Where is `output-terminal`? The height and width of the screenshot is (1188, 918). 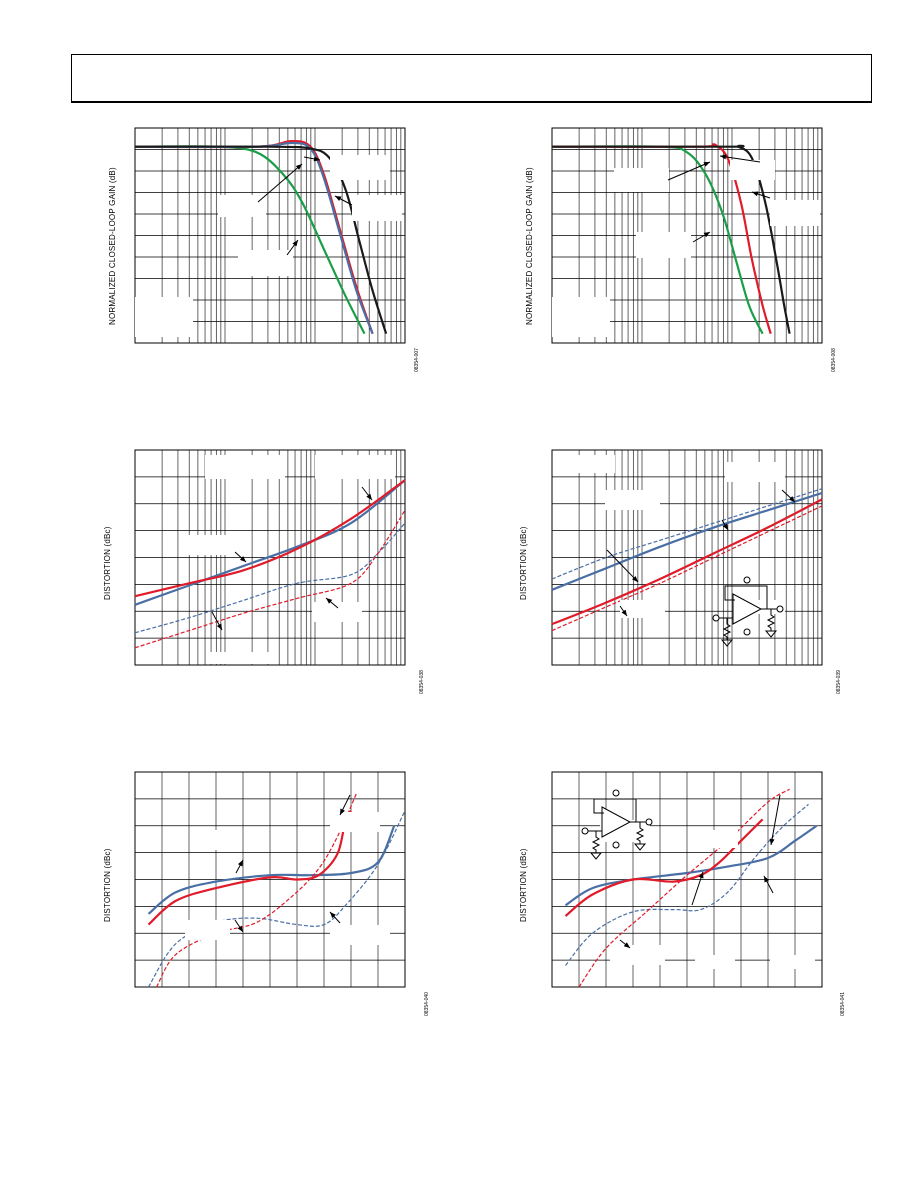 output-terminal is located at coordinates (780, 609).